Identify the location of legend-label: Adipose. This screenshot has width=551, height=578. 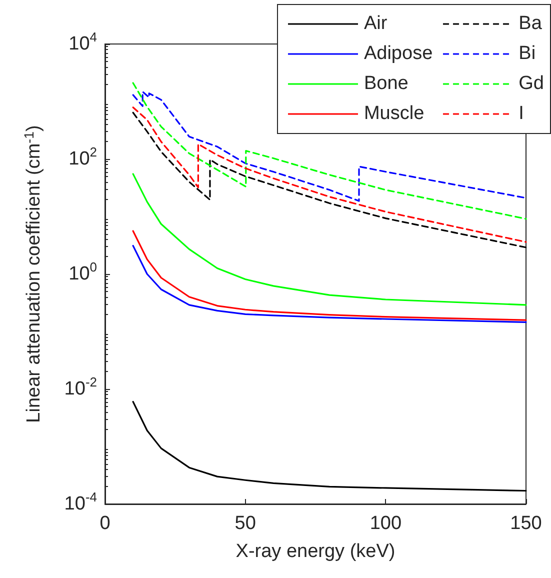
(398, 54).